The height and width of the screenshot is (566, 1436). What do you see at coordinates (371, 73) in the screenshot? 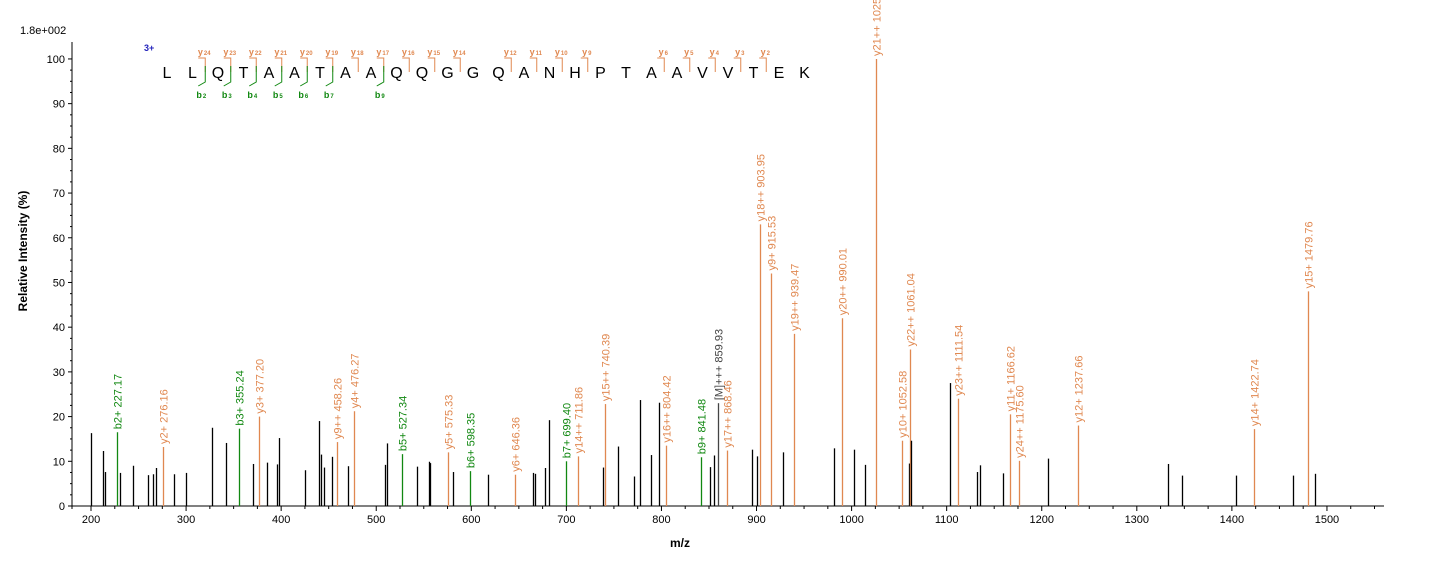
I see `residue: A` at bounding box center [371, 73].